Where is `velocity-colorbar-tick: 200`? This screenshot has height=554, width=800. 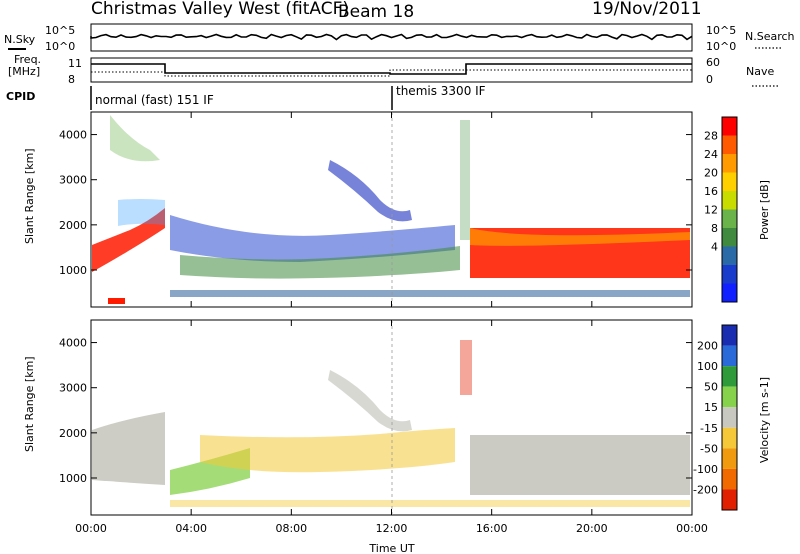
velocity-colorbar-tick: 200 is located at coordinates (707, 346).